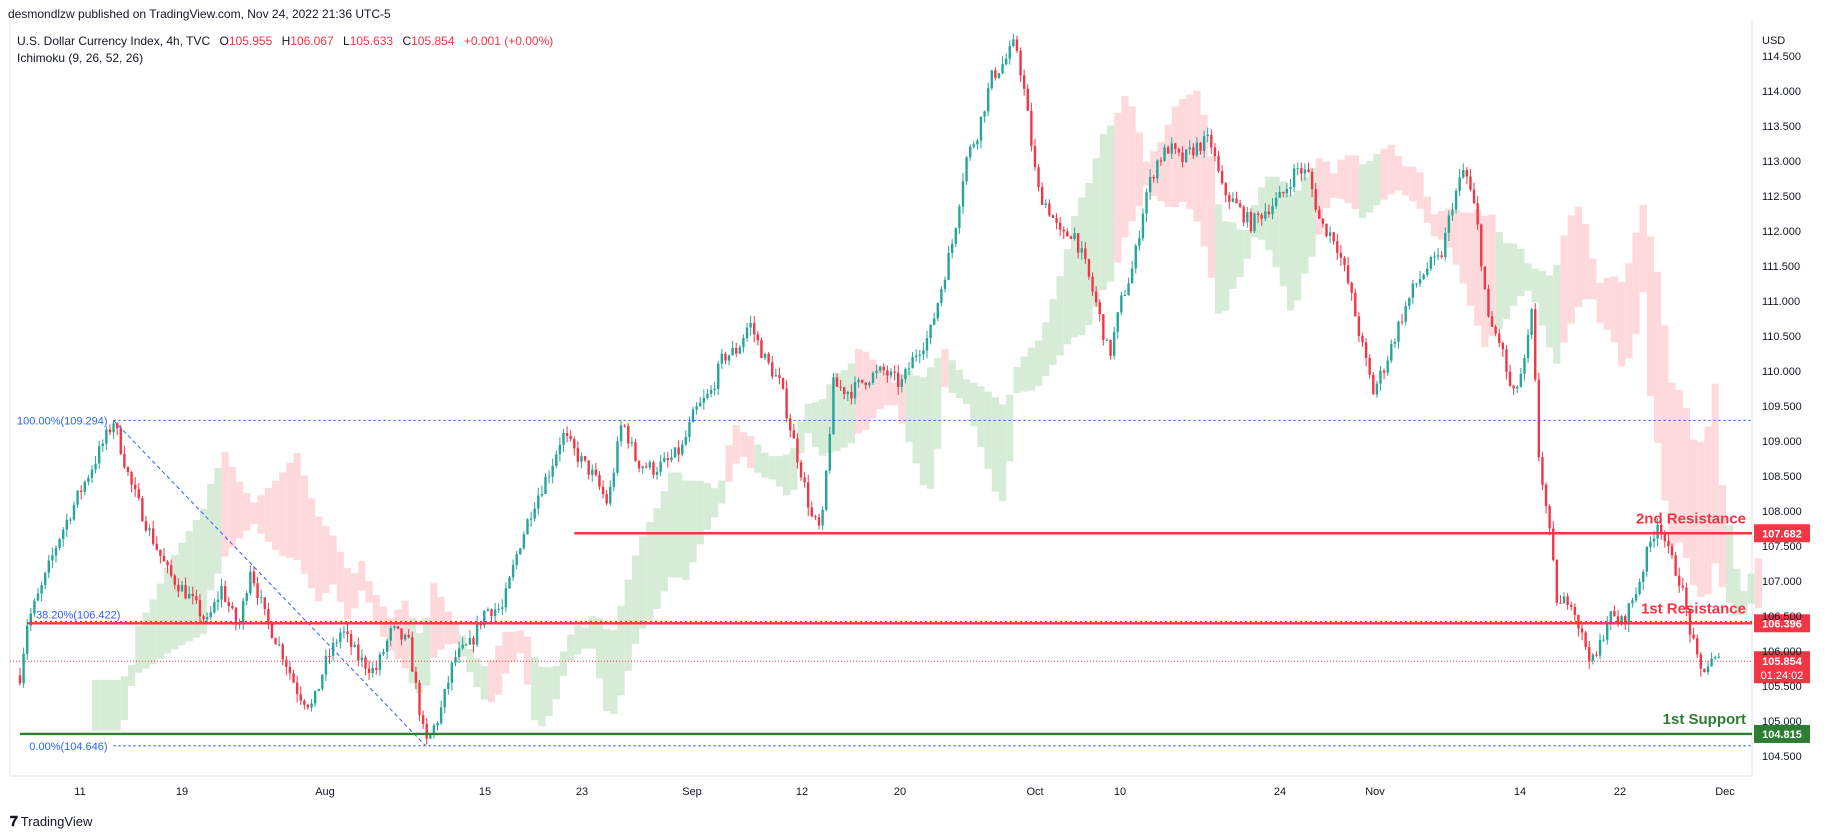  I want to click on price-tick-label: 114.500, so click(1781, 57).